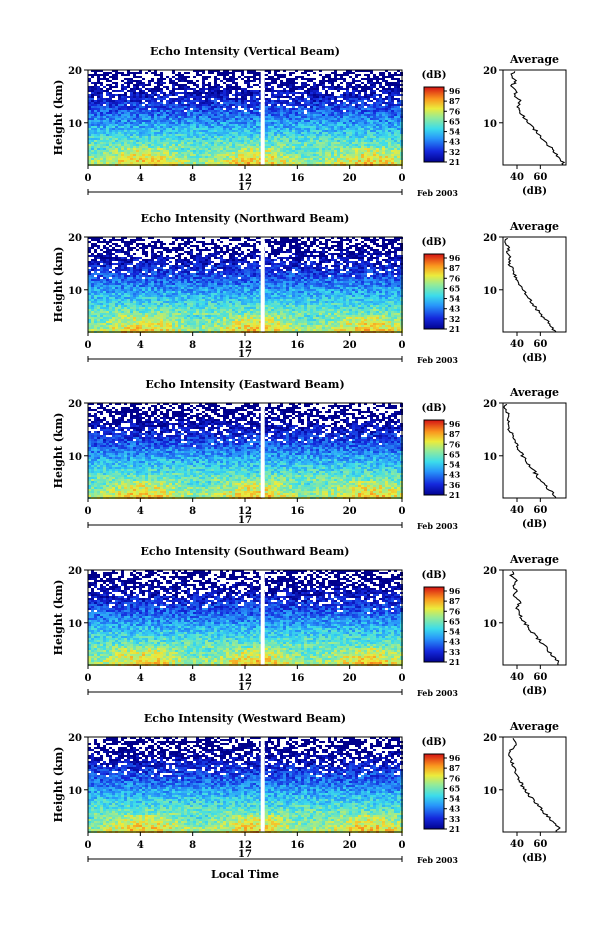 The height and width of the screenshot is (929, 616). What do you see at coordinates (245, 718) in the screenshot?
I see `panel-title: Echo Intensity (Westward Beam)` at bounding box center [245, 718].